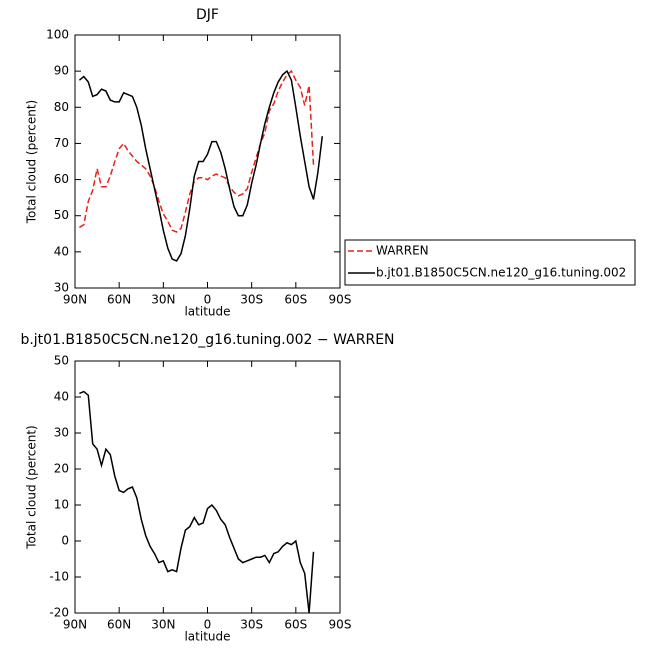 Image resolution: width=661 pixels, height=661 pixels. What do you see at coordinates (490, 262) in the screenshot?
I see `legend-box` at bounding box center [490, 262].